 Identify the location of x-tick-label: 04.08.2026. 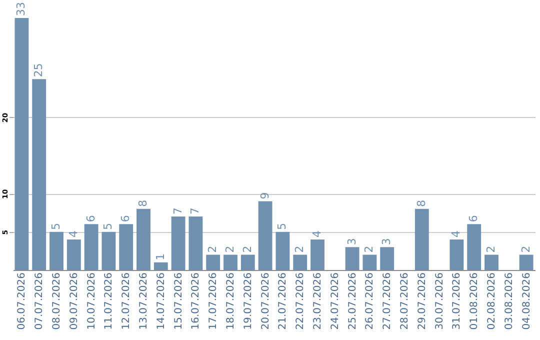
(526, 301).